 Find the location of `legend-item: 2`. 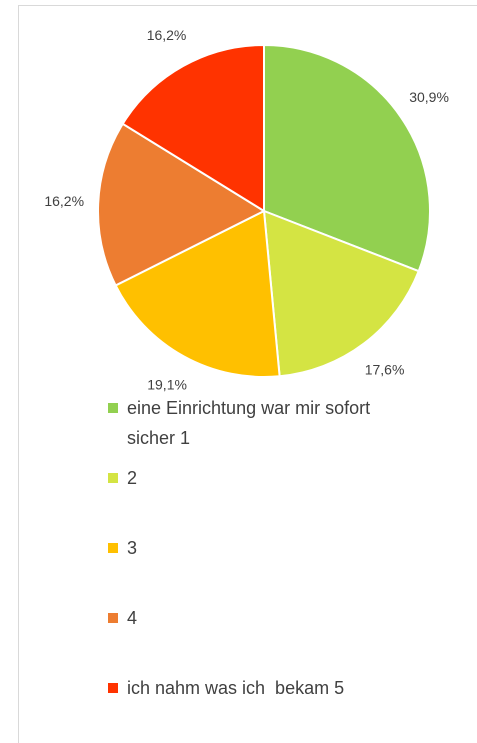

legend-item: 2 is located at coordinates (253, 478).